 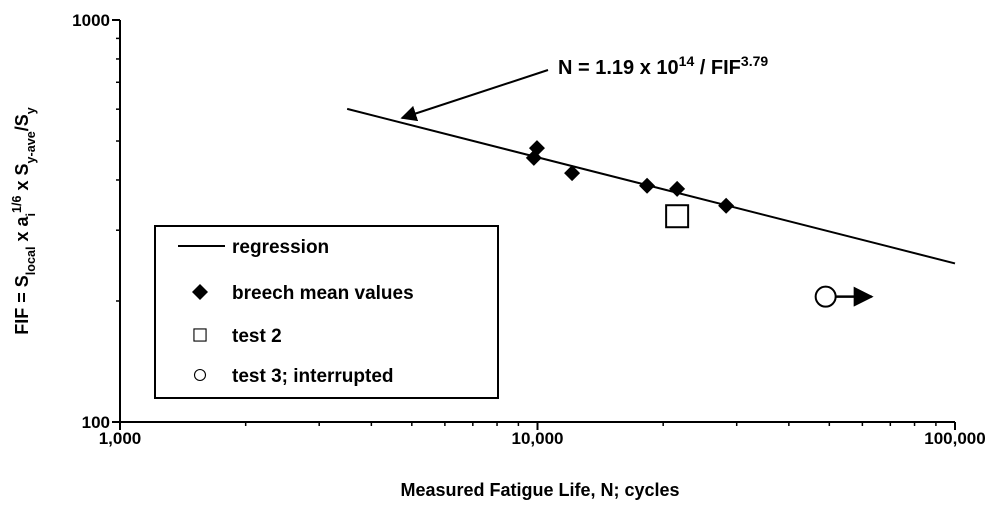 I want to click on x-tick-label: 10,000, so click(x=538, y=438).